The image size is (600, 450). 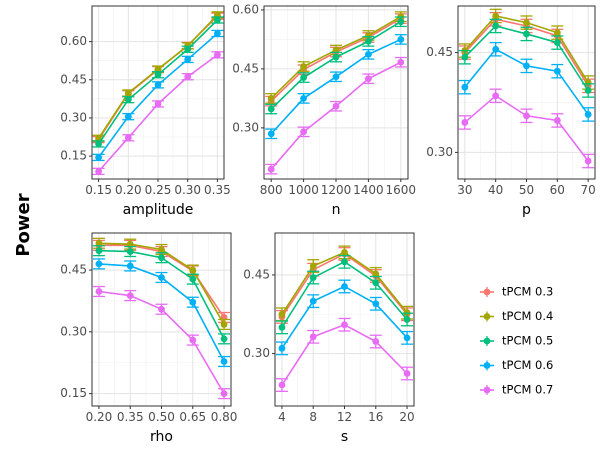 What do you see at coordinates (495, 190) in the screenshot?
I see `x-tick-label: 40` at bounding box center [495, 190].